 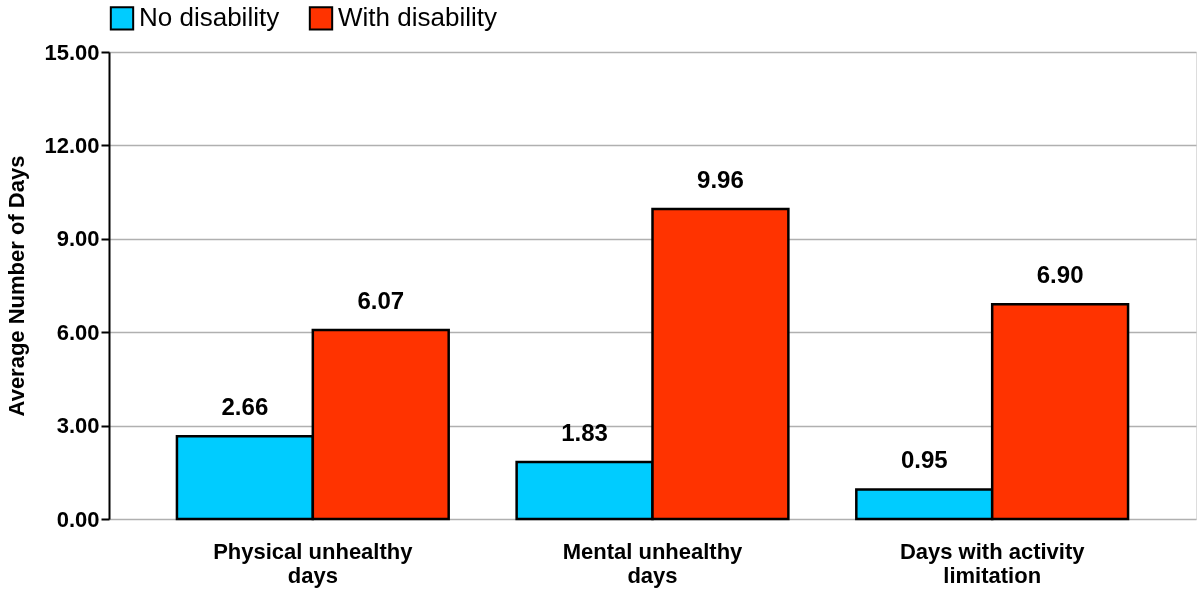 What do you see at coordinates (78, 519) in the screenshot?
I see `y-tick-label: 0.00` at bounding box center [78, 519].